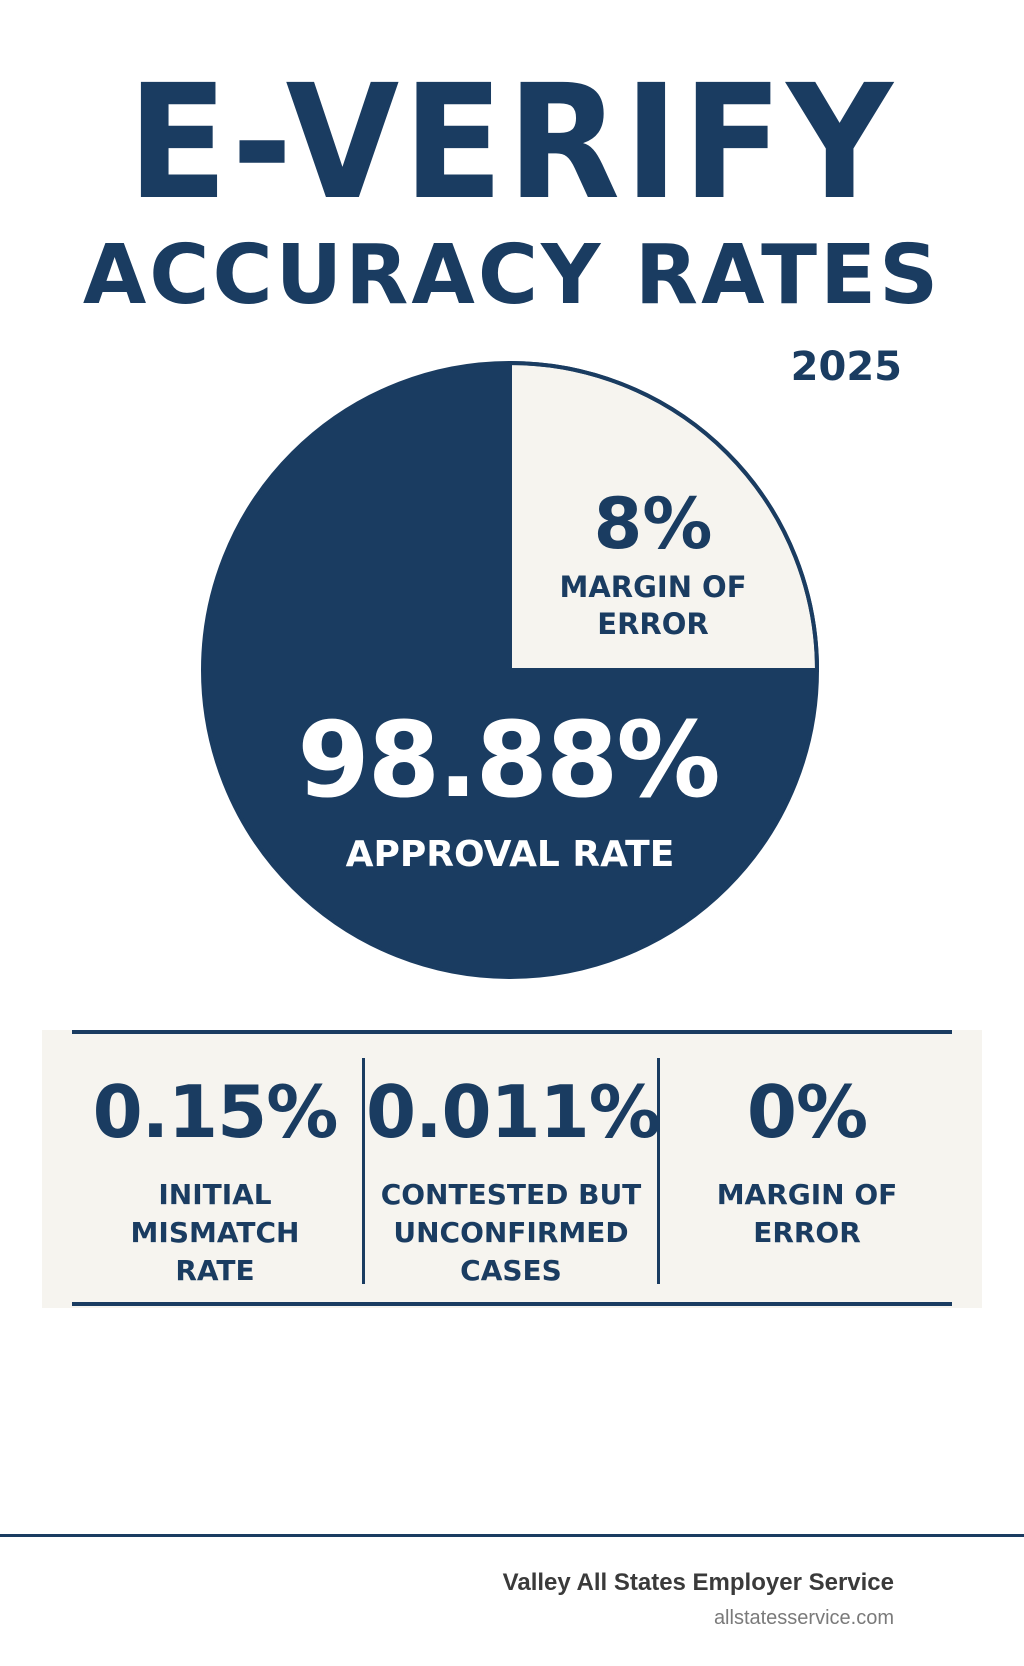  What do you see at coordinates (215, 1270) in the screenshot?
I see `stat-label-line: RATE` at bounding box center [215, 1270].